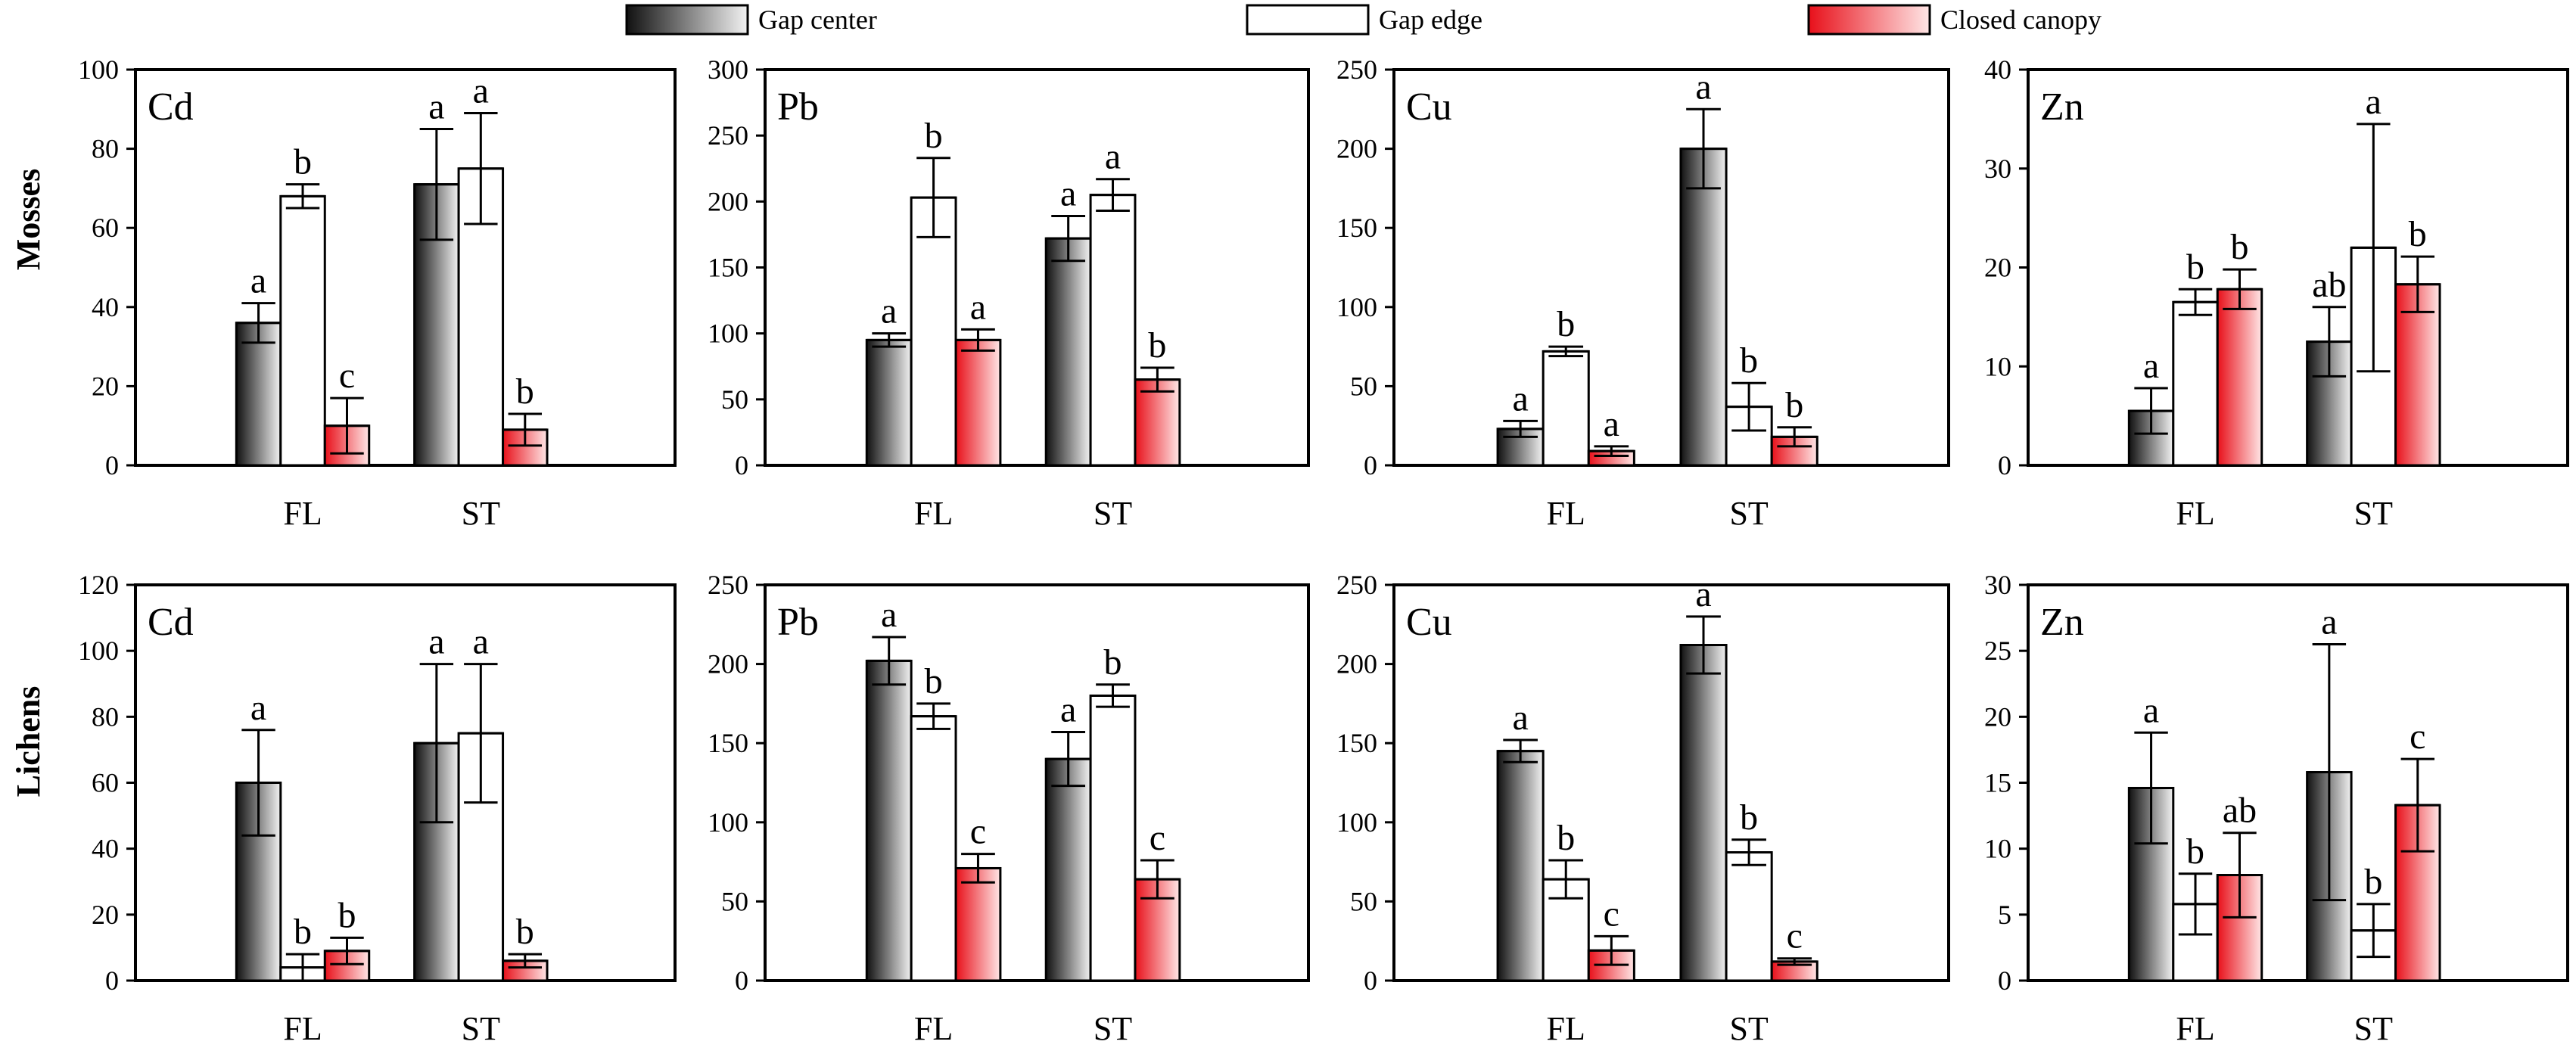  Describe the element at coordinates (28, 219) in the screenshot. I see `row-label-mosses: Mosses` at that location.